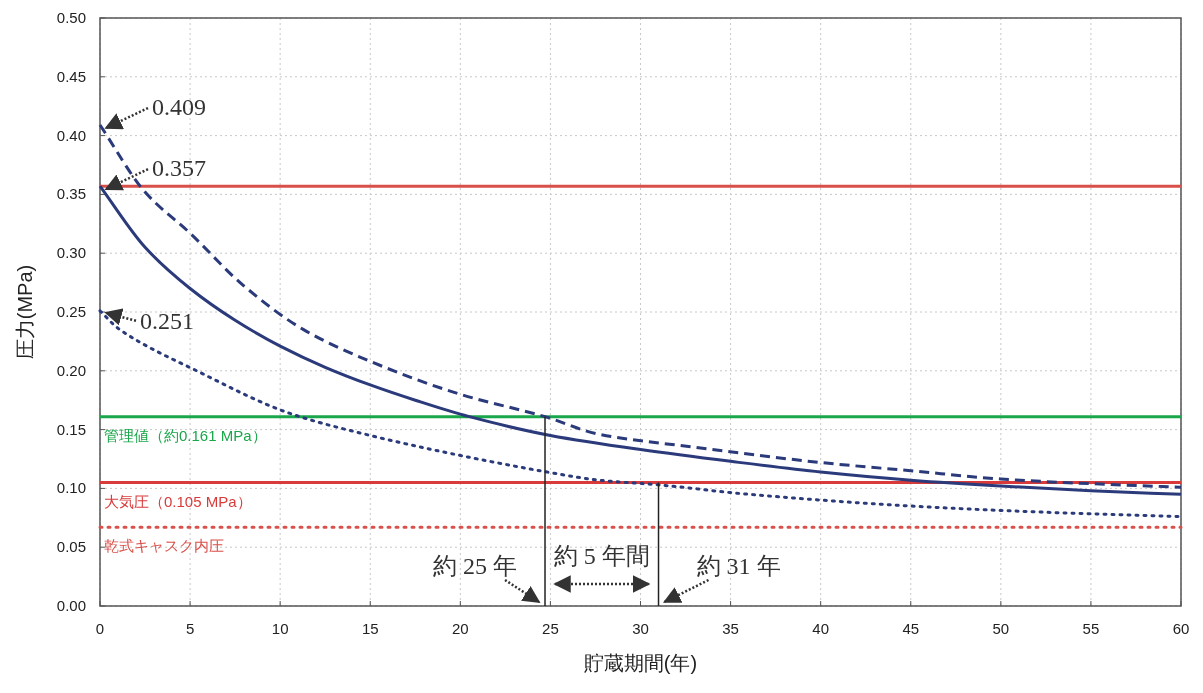 Image resolution: width=1203 pixels, height=693 pixels. Describe the element at coordinates (1181, 628) in the screenshot. I see `x-tick-label: 60` at that location.